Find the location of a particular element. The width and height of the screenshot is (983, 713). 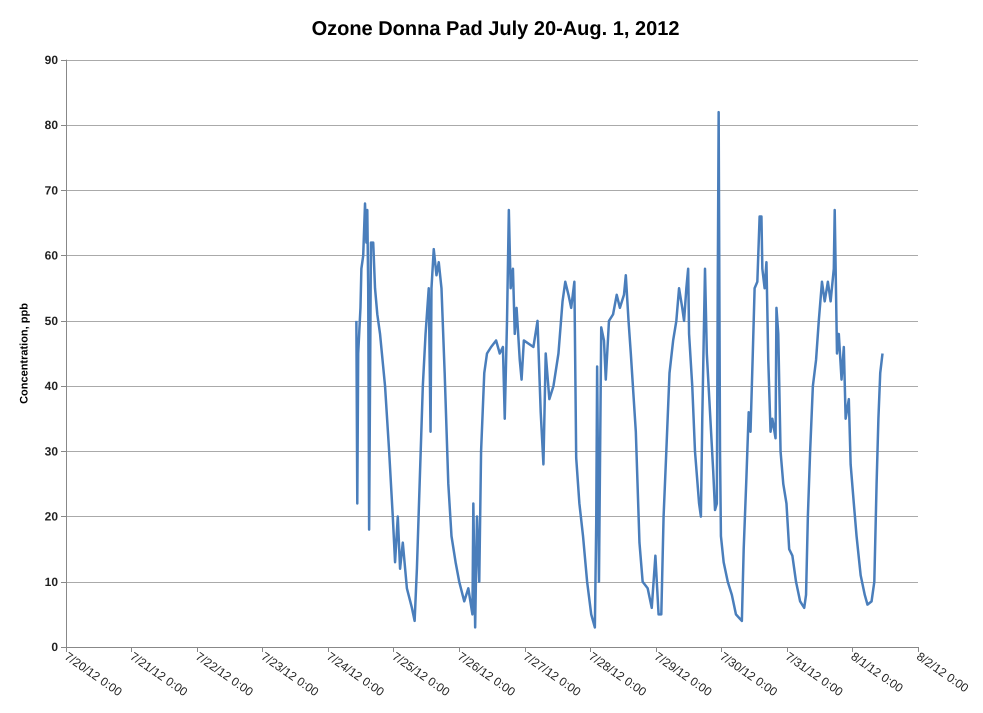

chart-title: Ozone Donna Pad July 20-Aug. 1, 2012 is located at coordinates (496, 29).